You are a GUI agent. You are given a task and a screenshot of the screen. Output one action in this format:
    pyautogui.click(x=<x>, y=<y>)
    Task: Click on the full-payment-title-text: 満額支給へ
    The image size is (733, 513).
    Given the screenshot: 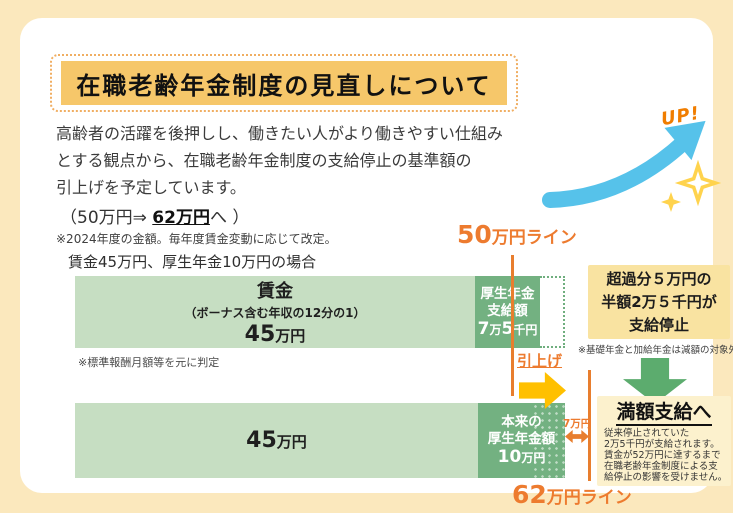 What is the action you would take?
    pyautogui.click(x=664, y=413)
    